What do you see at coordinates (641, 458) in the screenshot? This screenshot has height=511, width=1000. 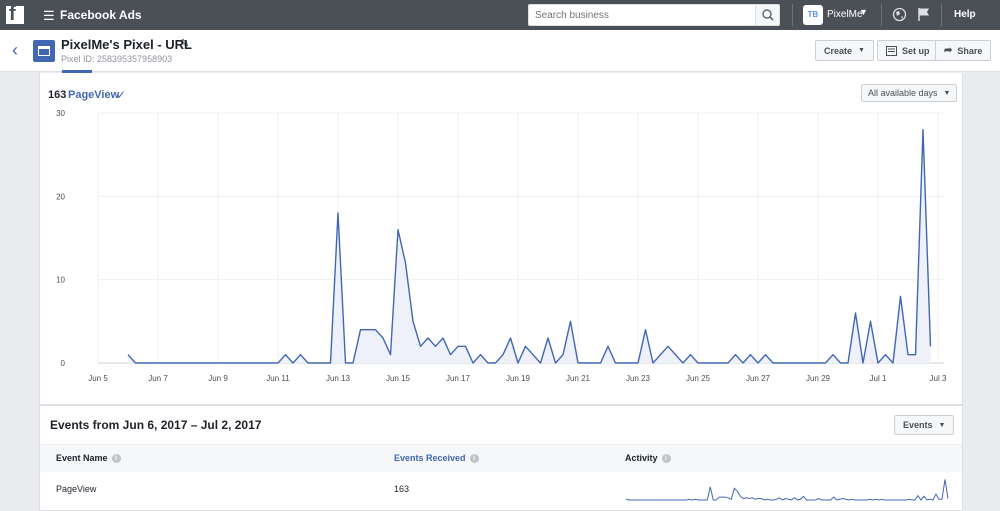 I see `column-label: Activity` at bounding box center [641, 458].